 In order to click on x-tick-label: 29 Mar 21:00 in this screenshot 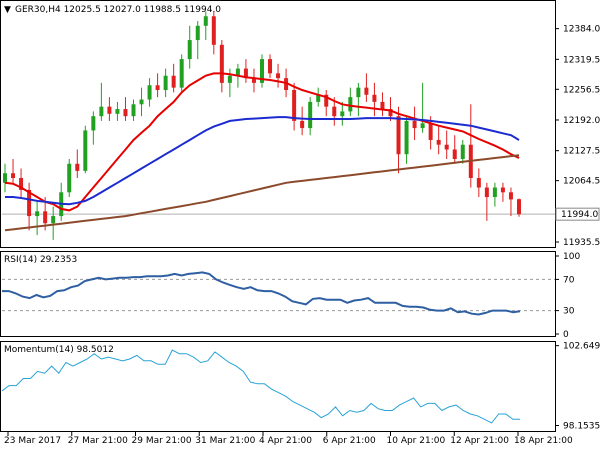, I will do `click(162, 441)`.